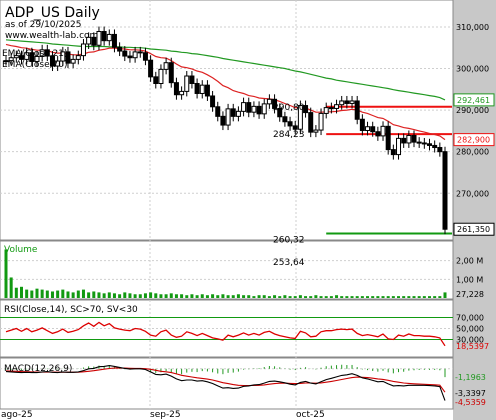 The height and width of the screenshot is (420, 496). I want to click on rsi-tick-label-0: 70,000, so click(470, 318).